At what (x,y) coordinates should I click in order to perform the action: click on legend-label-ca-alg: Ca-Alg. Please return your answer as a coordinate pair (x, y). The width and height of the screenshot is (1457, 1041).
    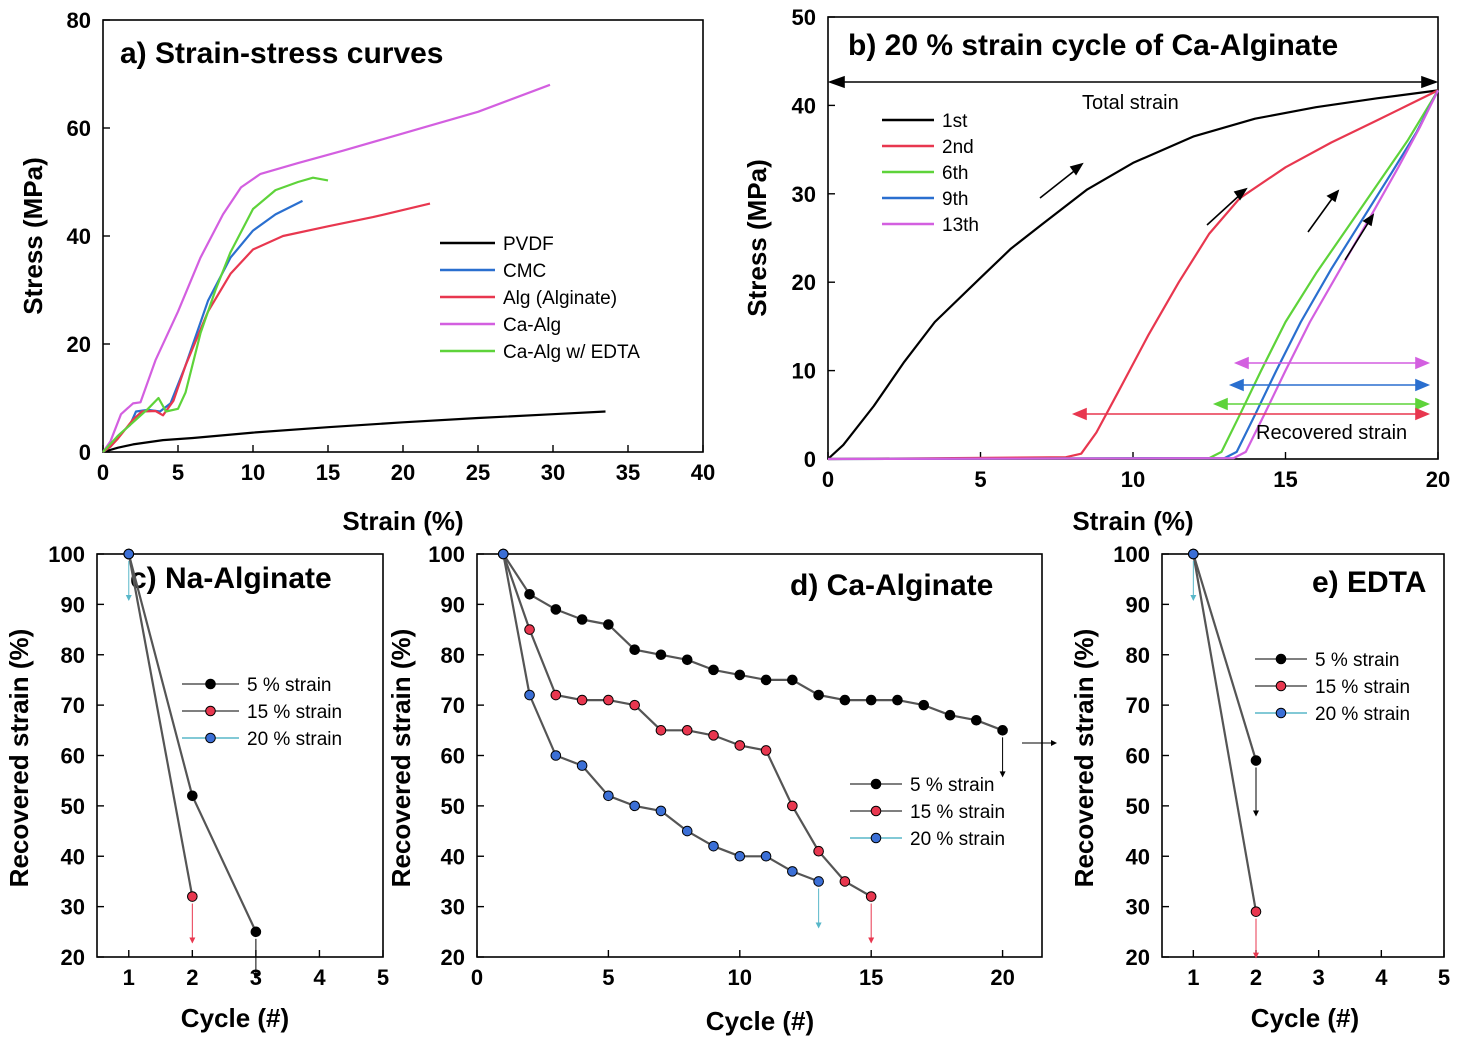
    Looking at the image, I should click on (532, 325).